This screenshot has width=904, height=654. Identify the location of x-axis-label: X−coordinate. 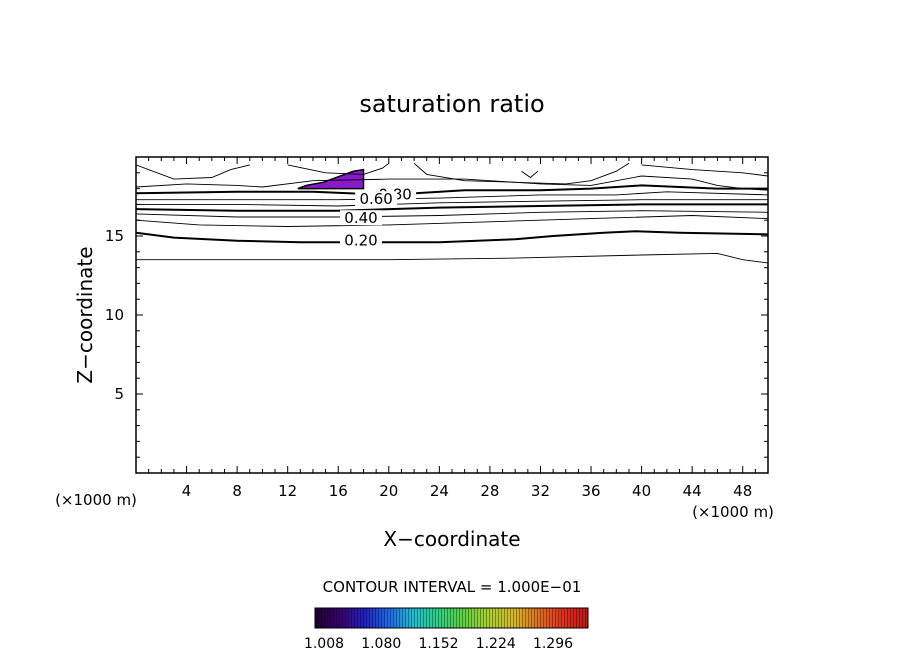
(451, 539).